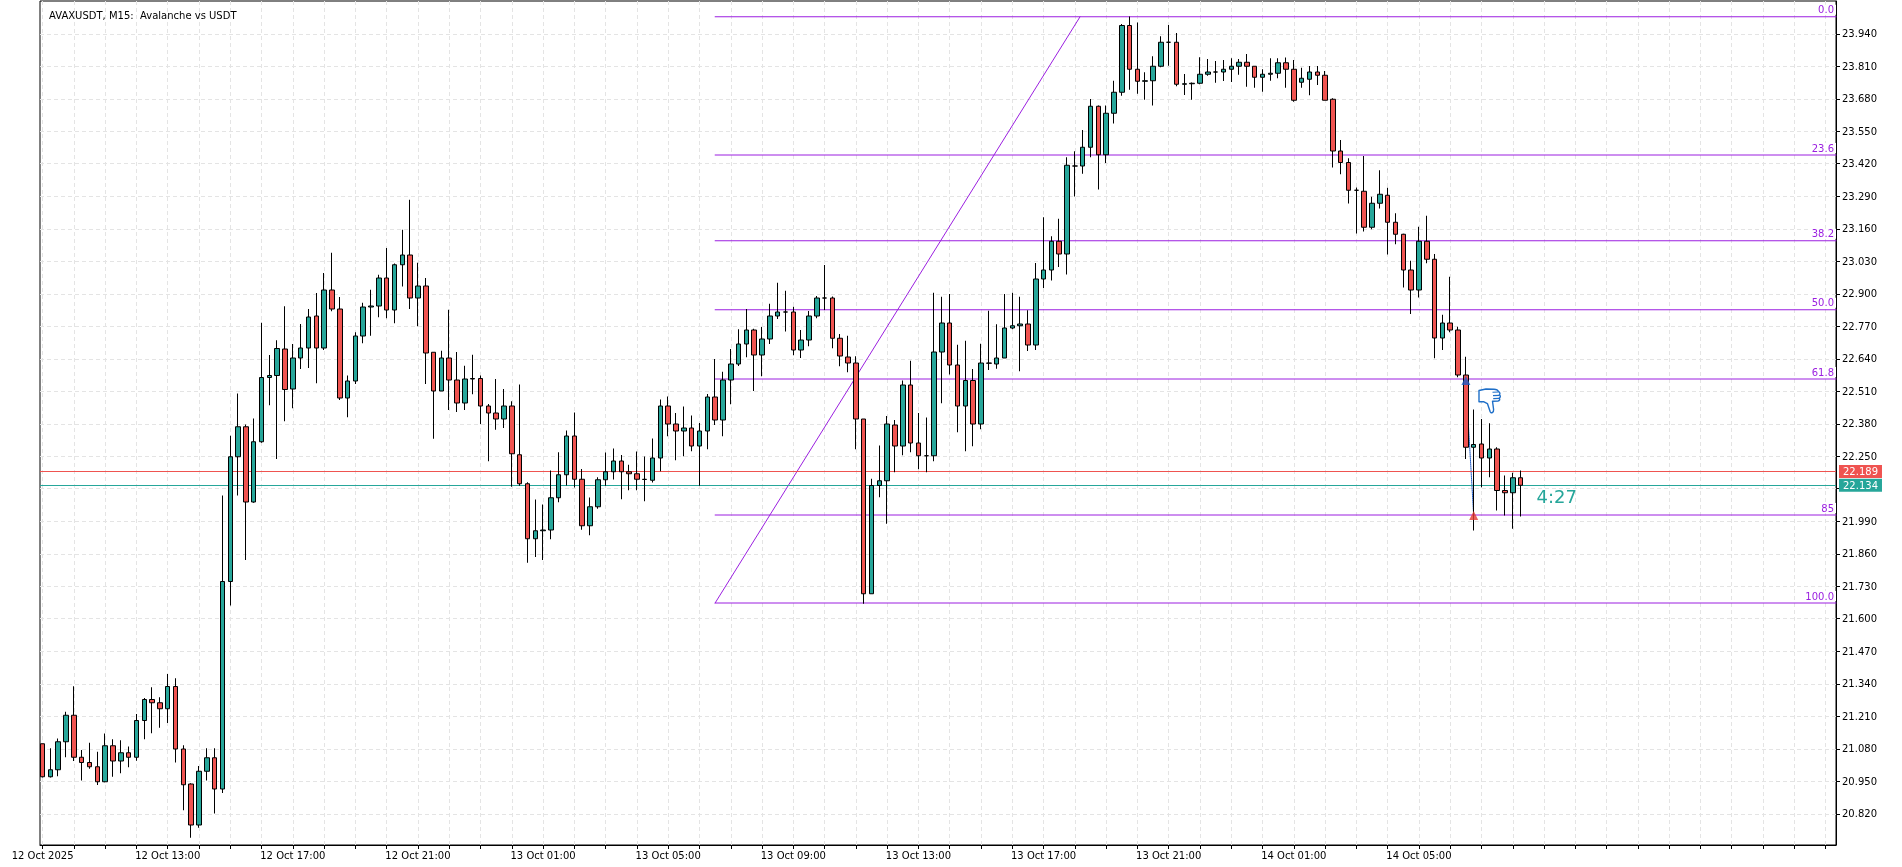 The width and height of the screenshot is (1902, 867). I want to click on series-label: 23.6, so click(1822, 148).